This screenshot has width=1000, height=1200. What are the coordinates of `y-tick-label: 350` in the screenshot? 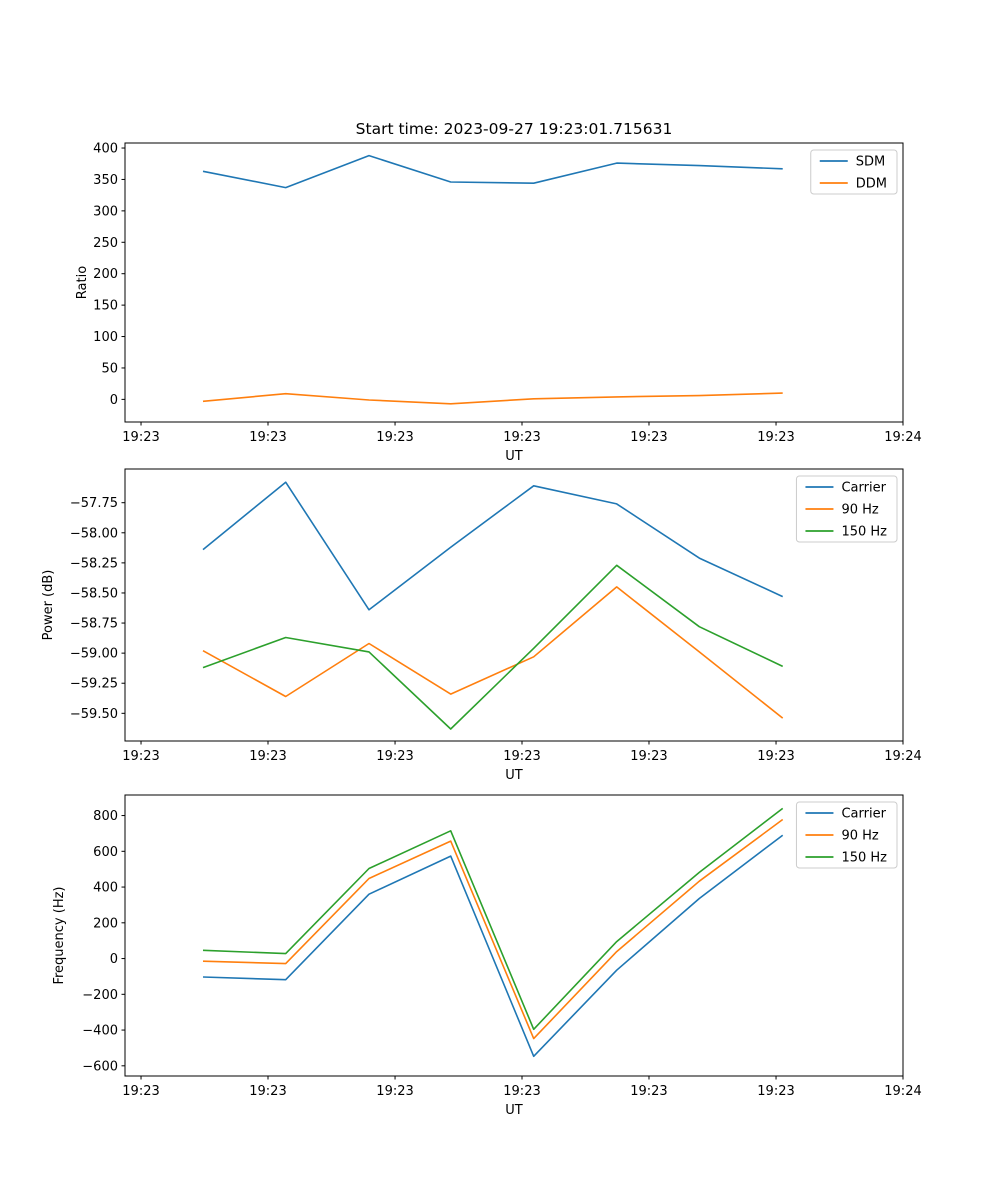 It's located at (105, 180).